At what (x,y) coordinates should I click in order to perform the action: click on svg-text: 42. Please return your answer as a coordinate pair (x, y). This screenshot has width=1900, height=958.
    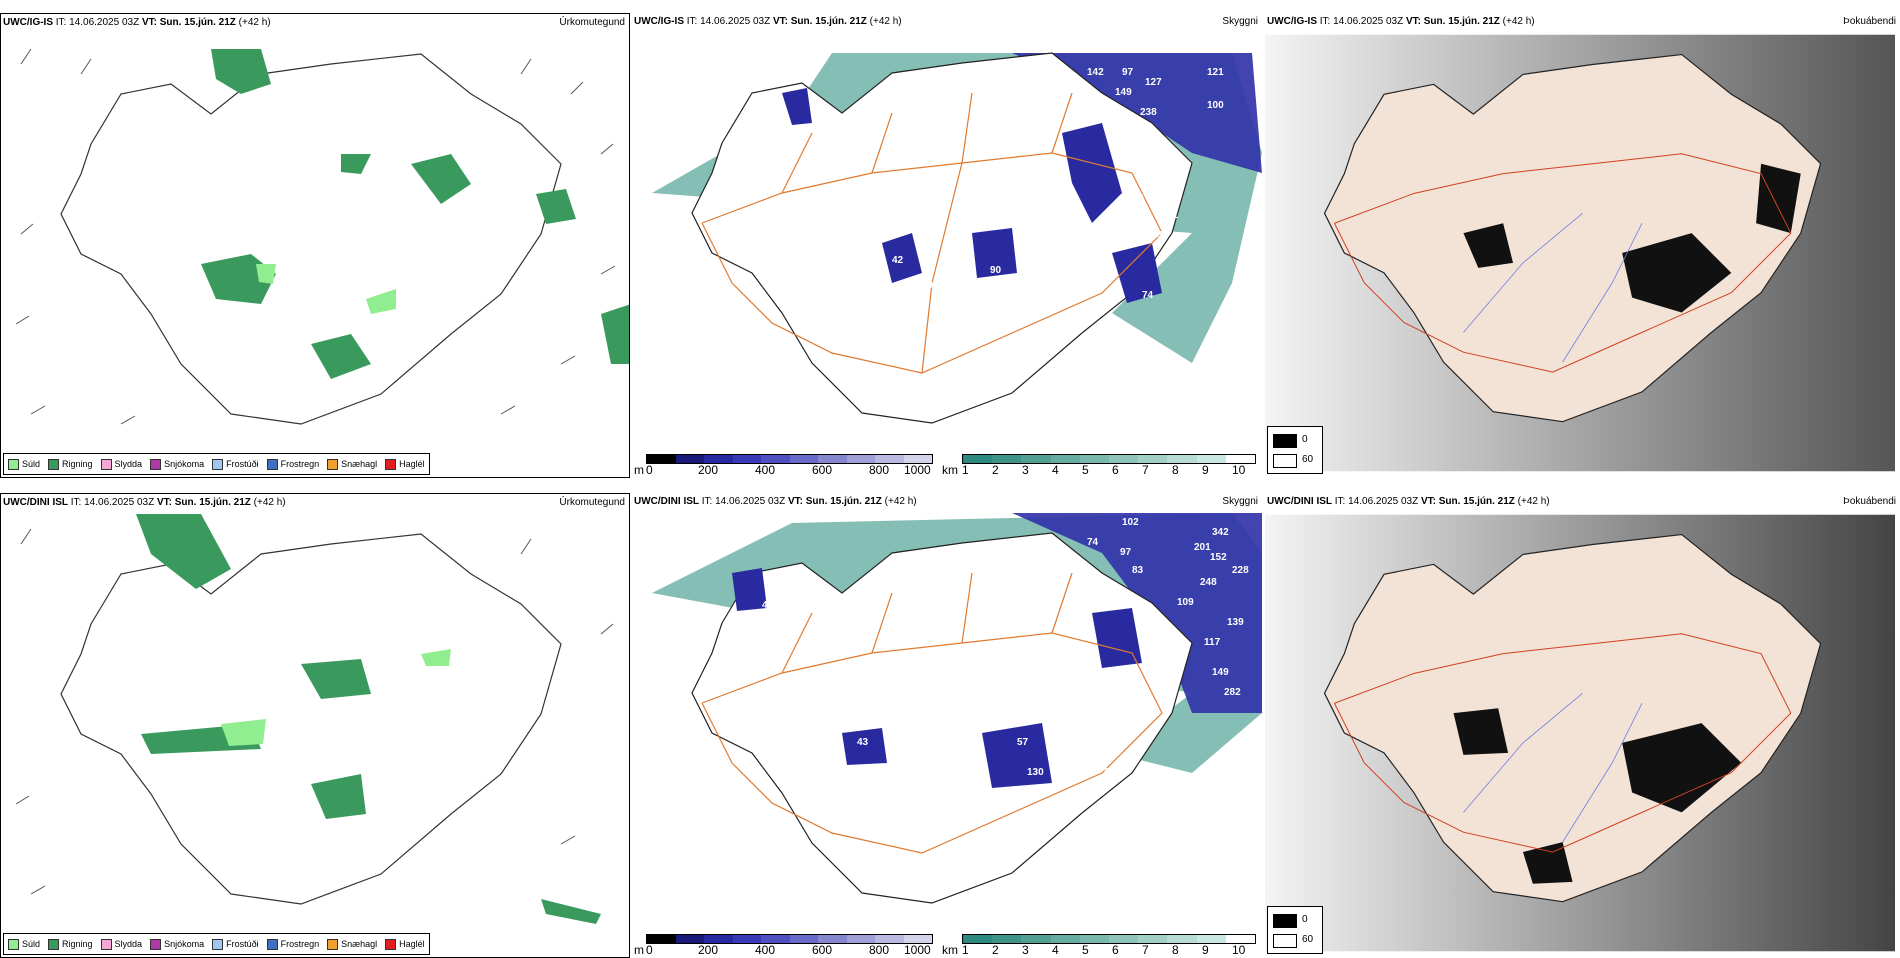
    Looking at the image, I should click on (898, 260).